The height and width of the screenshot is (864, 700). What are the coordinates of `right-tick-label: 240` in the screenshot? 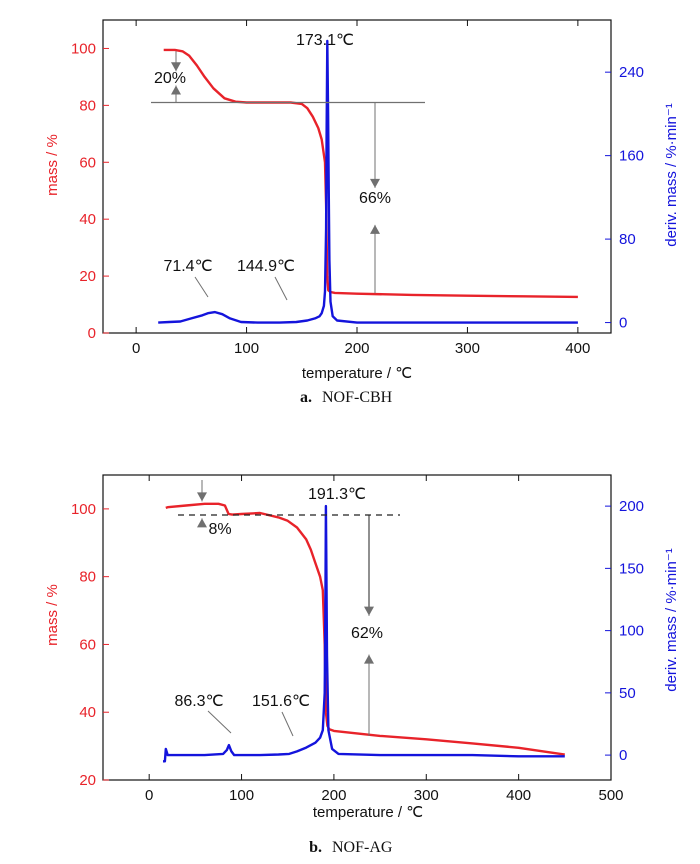 It's located at (631, 72).